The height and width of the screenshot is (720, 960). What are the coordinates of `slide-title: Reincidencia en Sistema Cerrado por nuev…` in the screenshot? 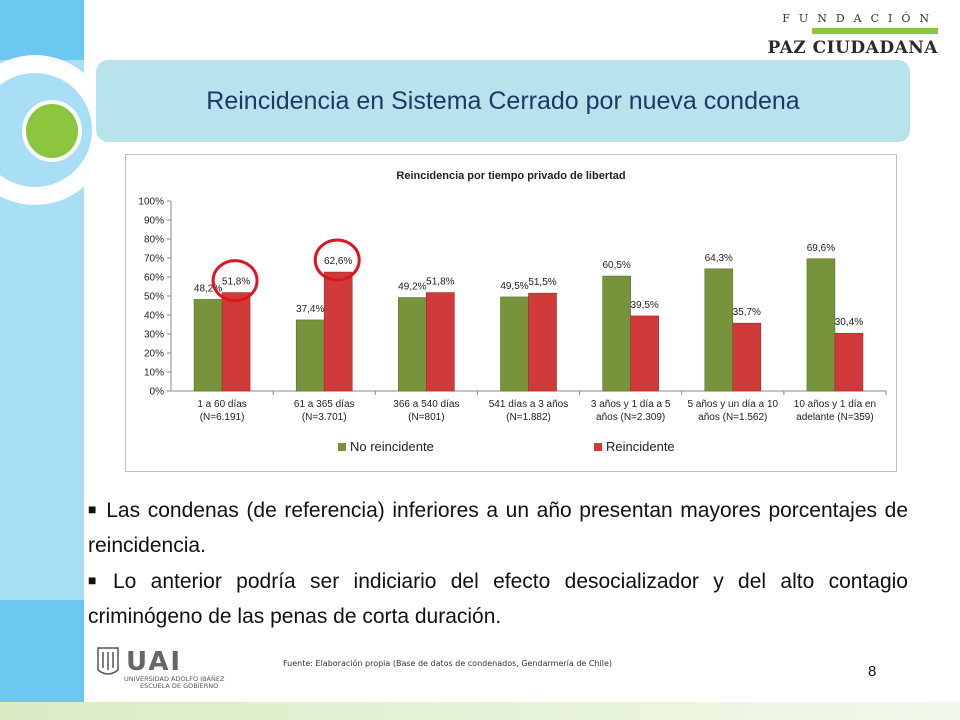 It's located at (503, 100).